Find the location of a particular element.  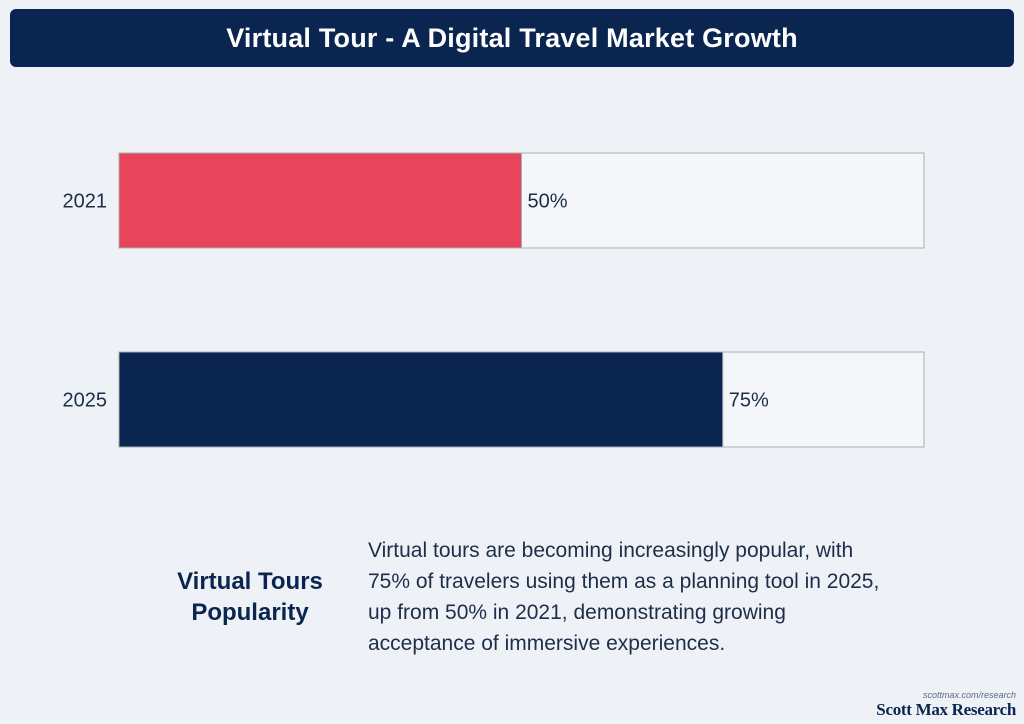

category-label-2021: 2021 is located at coordinates (85, 202).